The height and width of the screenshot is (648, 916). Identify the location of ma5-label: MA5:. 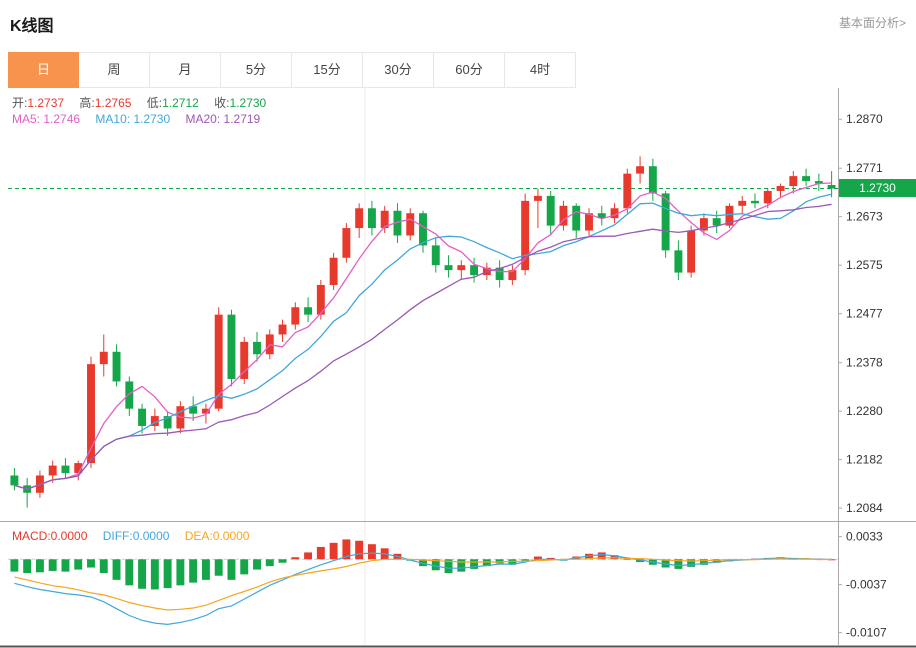
(26, 119).